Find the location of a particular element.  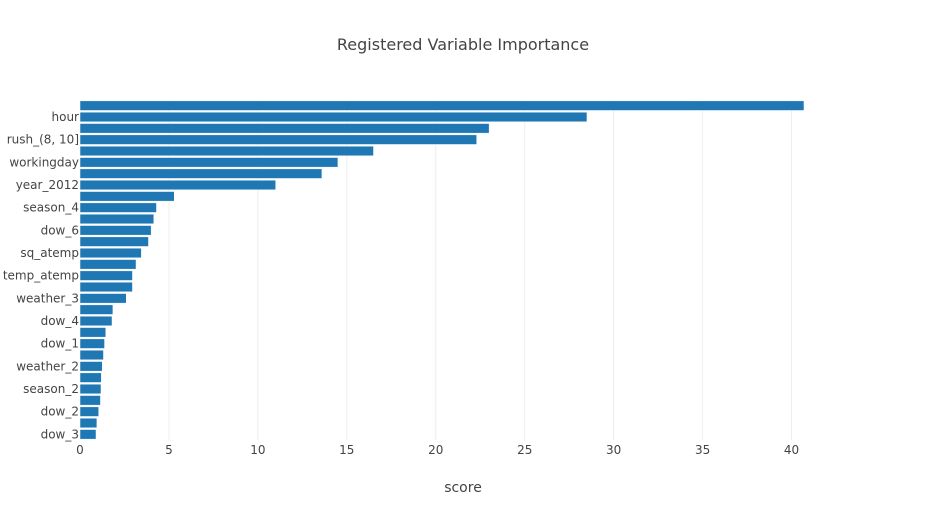

chart-title: Registered Variable Importance is located at coordinates (463, 44).